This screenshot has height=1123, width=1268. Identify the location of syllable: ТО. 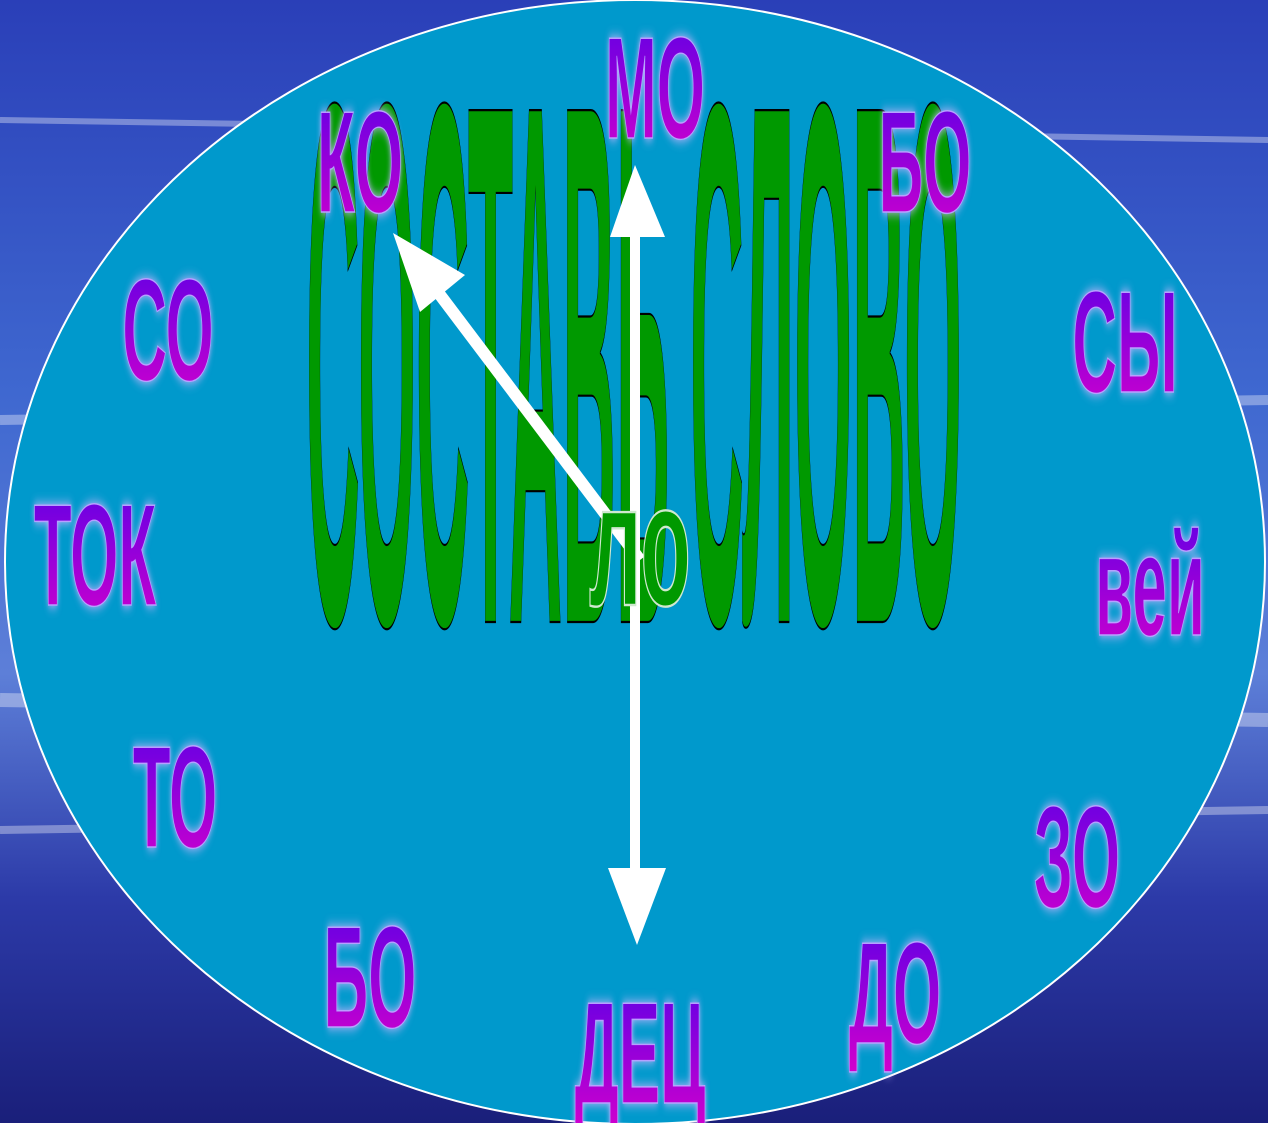
(175, 797).